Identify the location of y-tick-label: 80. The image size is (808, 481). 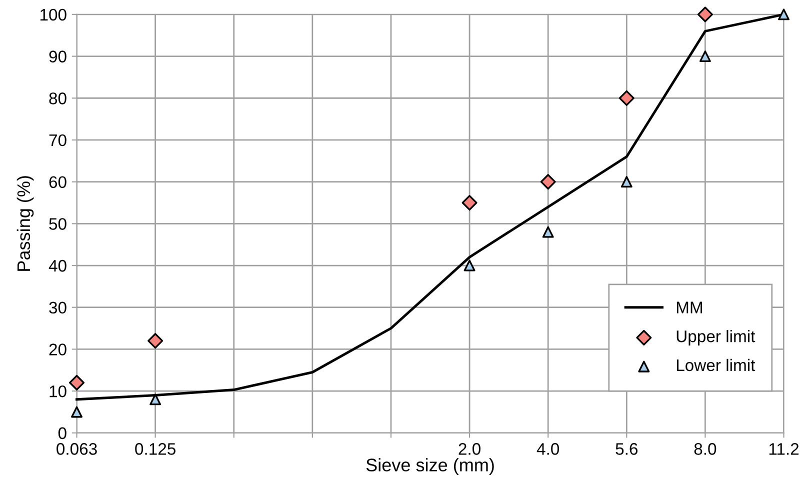
(57, 98).